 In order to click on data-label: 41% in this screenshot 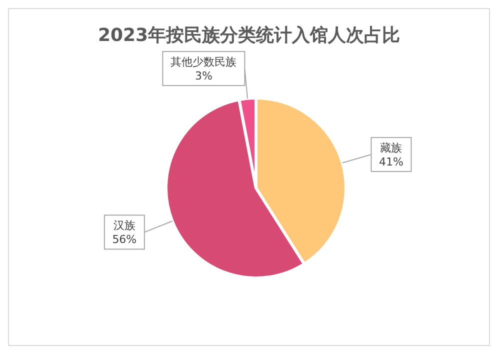, I will do `click(391, 162)`.